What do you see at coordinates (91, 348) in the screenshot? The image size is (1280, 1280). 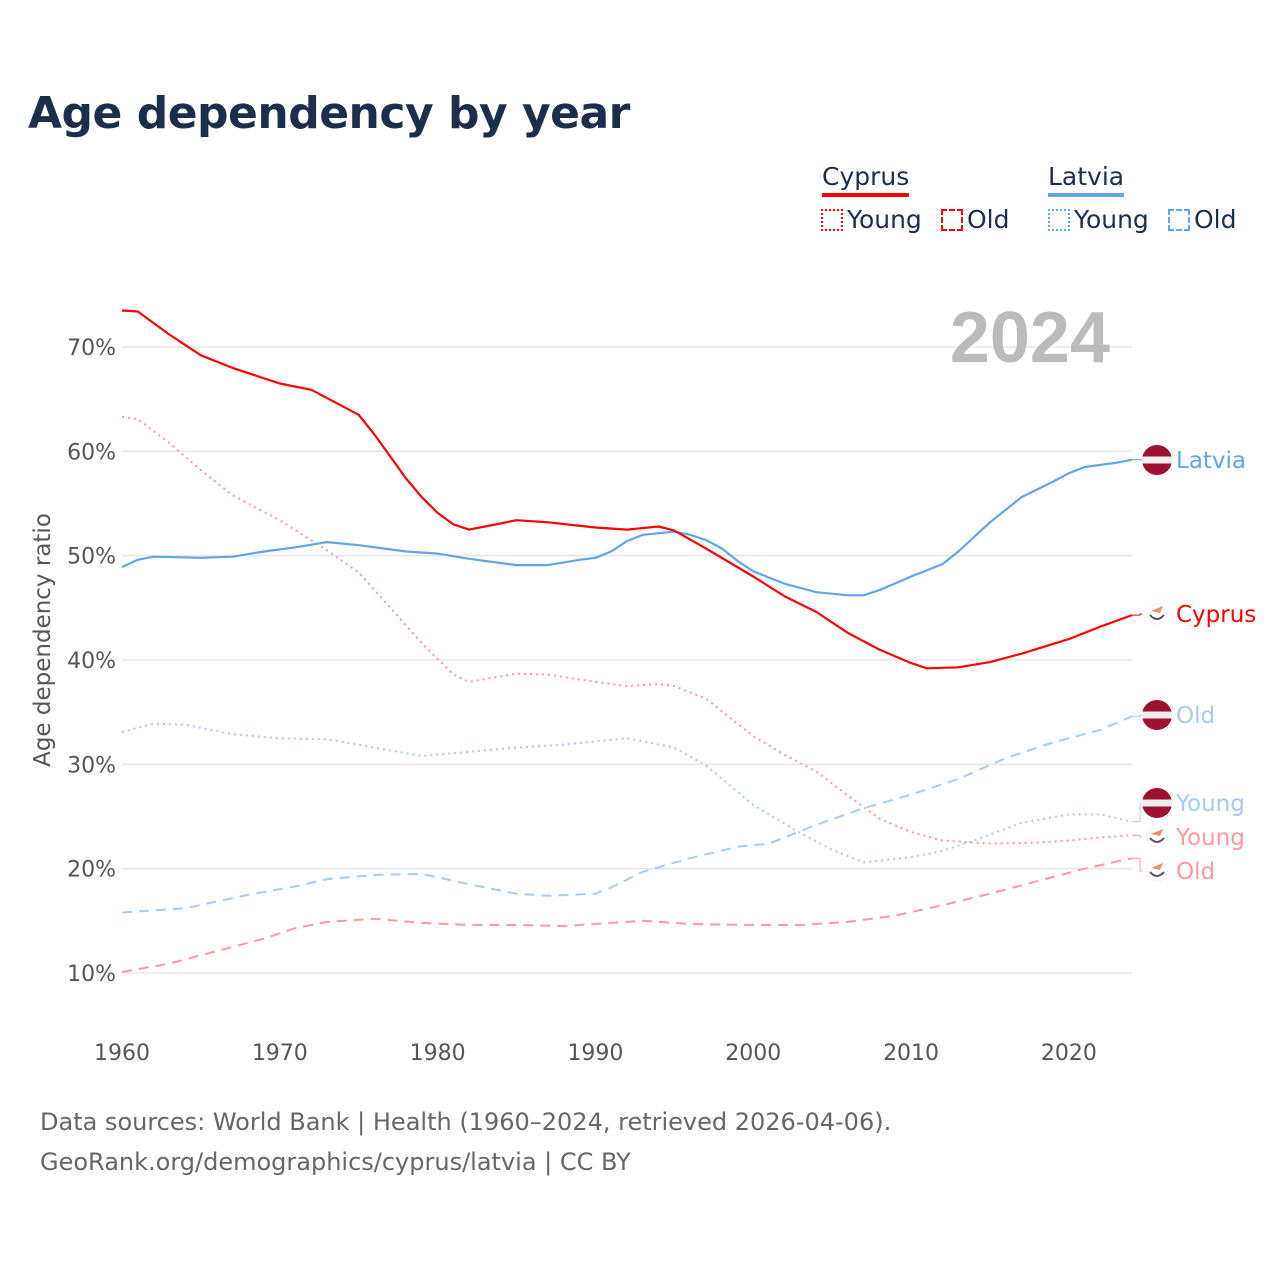 I see `y-tick-label: 70%` at bounding box center [91, 348].